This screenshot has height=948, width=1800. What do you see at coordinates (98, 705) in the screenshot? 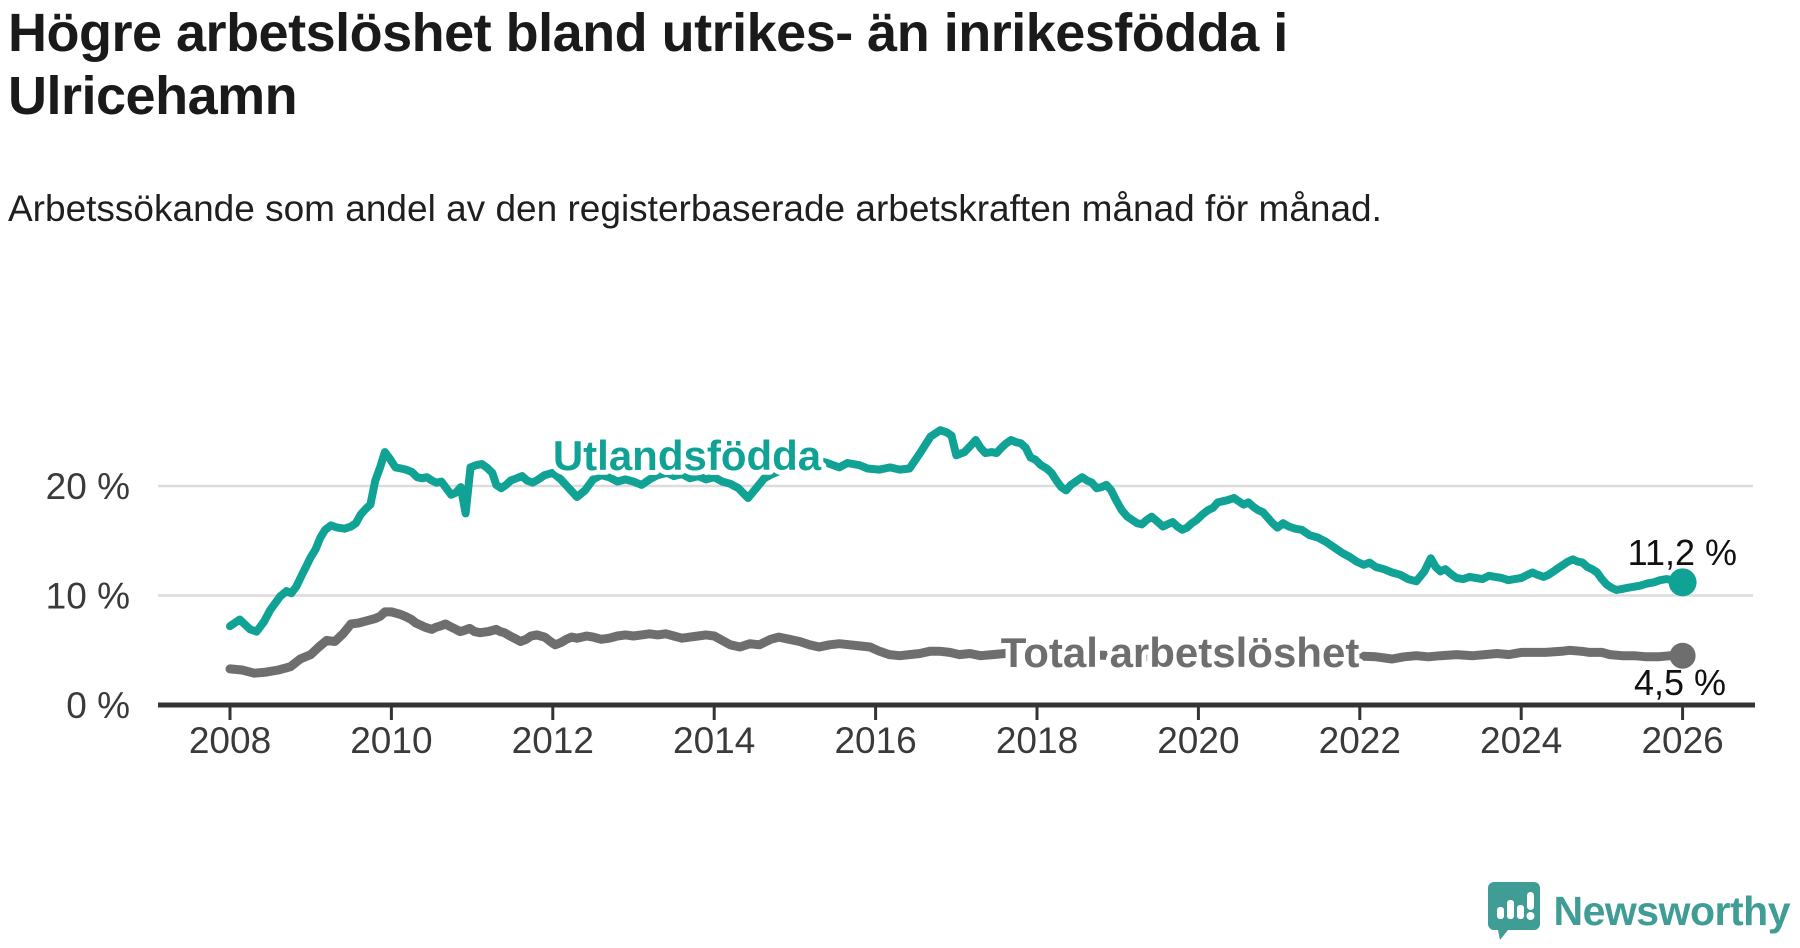
I see `y-tick-label-0: 0 %` at bounding box center [98, 705].